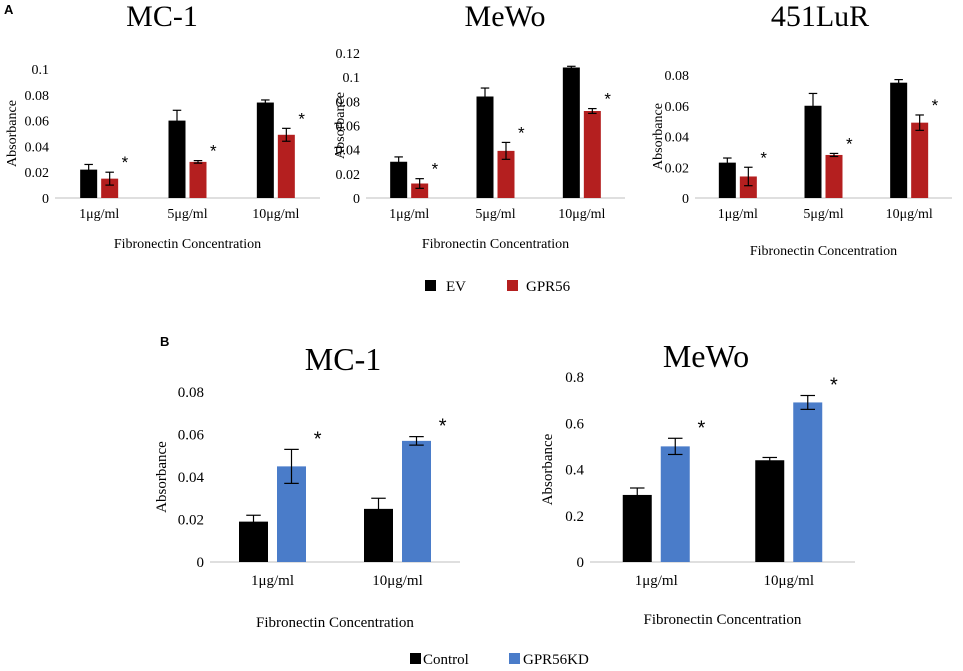 The image size is (963, 671). Describe the element at coordinates (820, 16) in the screenshot. I see `chart-title: 451LuR` at that location.